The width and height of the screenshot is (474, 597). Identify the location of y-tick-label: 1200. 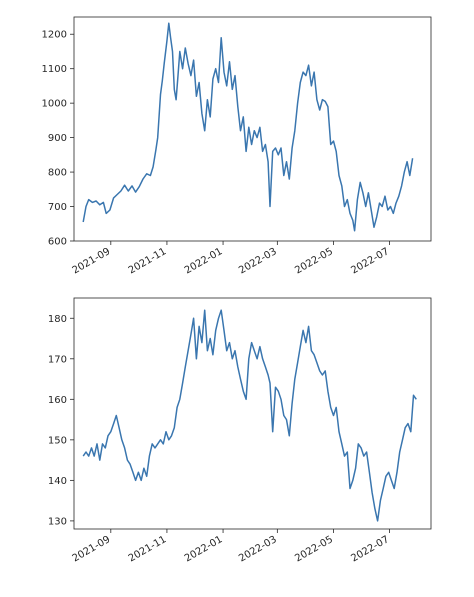
(54, 35).